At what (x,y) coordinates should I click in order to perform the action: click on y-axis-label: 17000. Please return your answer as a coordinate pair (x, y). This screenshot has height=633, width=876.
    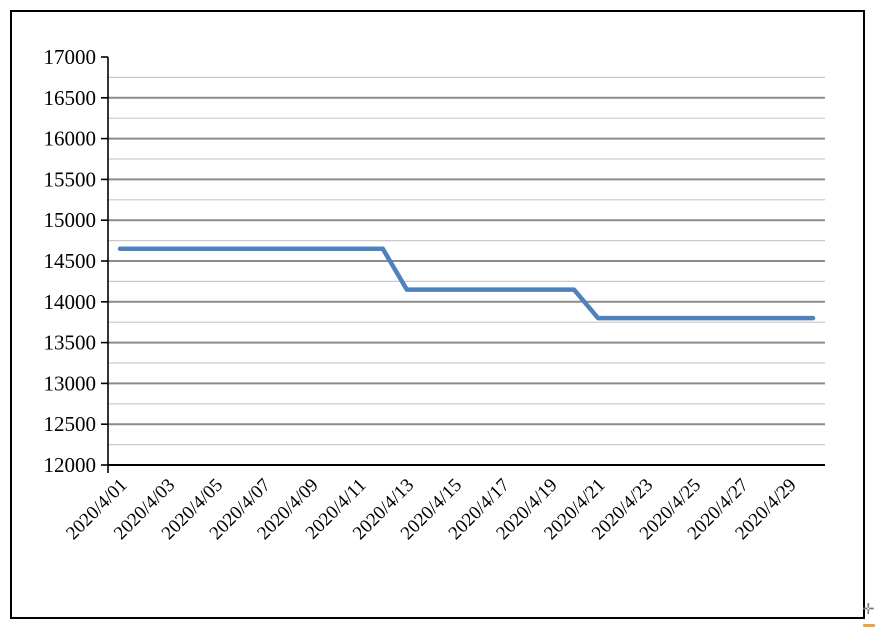
    Looking at the image, I should click on (70, 57).